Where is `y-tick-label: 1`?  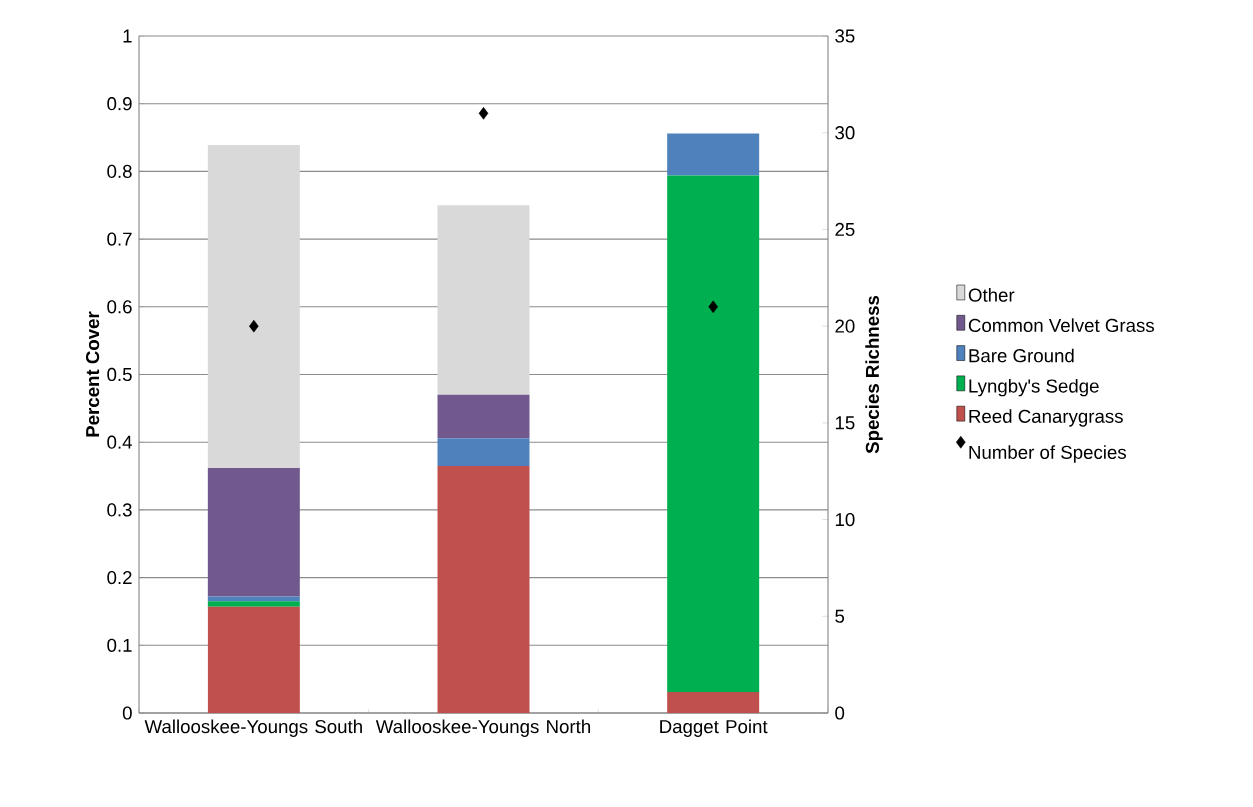 y-tick-label: 1 is located at coordinates (127, 36).